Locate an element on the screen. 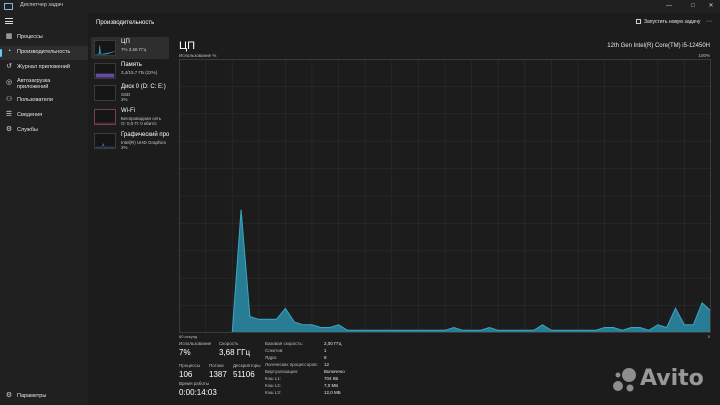 The image size is (720, 405). device-name: Графический про is located at coordinates (145, 135).